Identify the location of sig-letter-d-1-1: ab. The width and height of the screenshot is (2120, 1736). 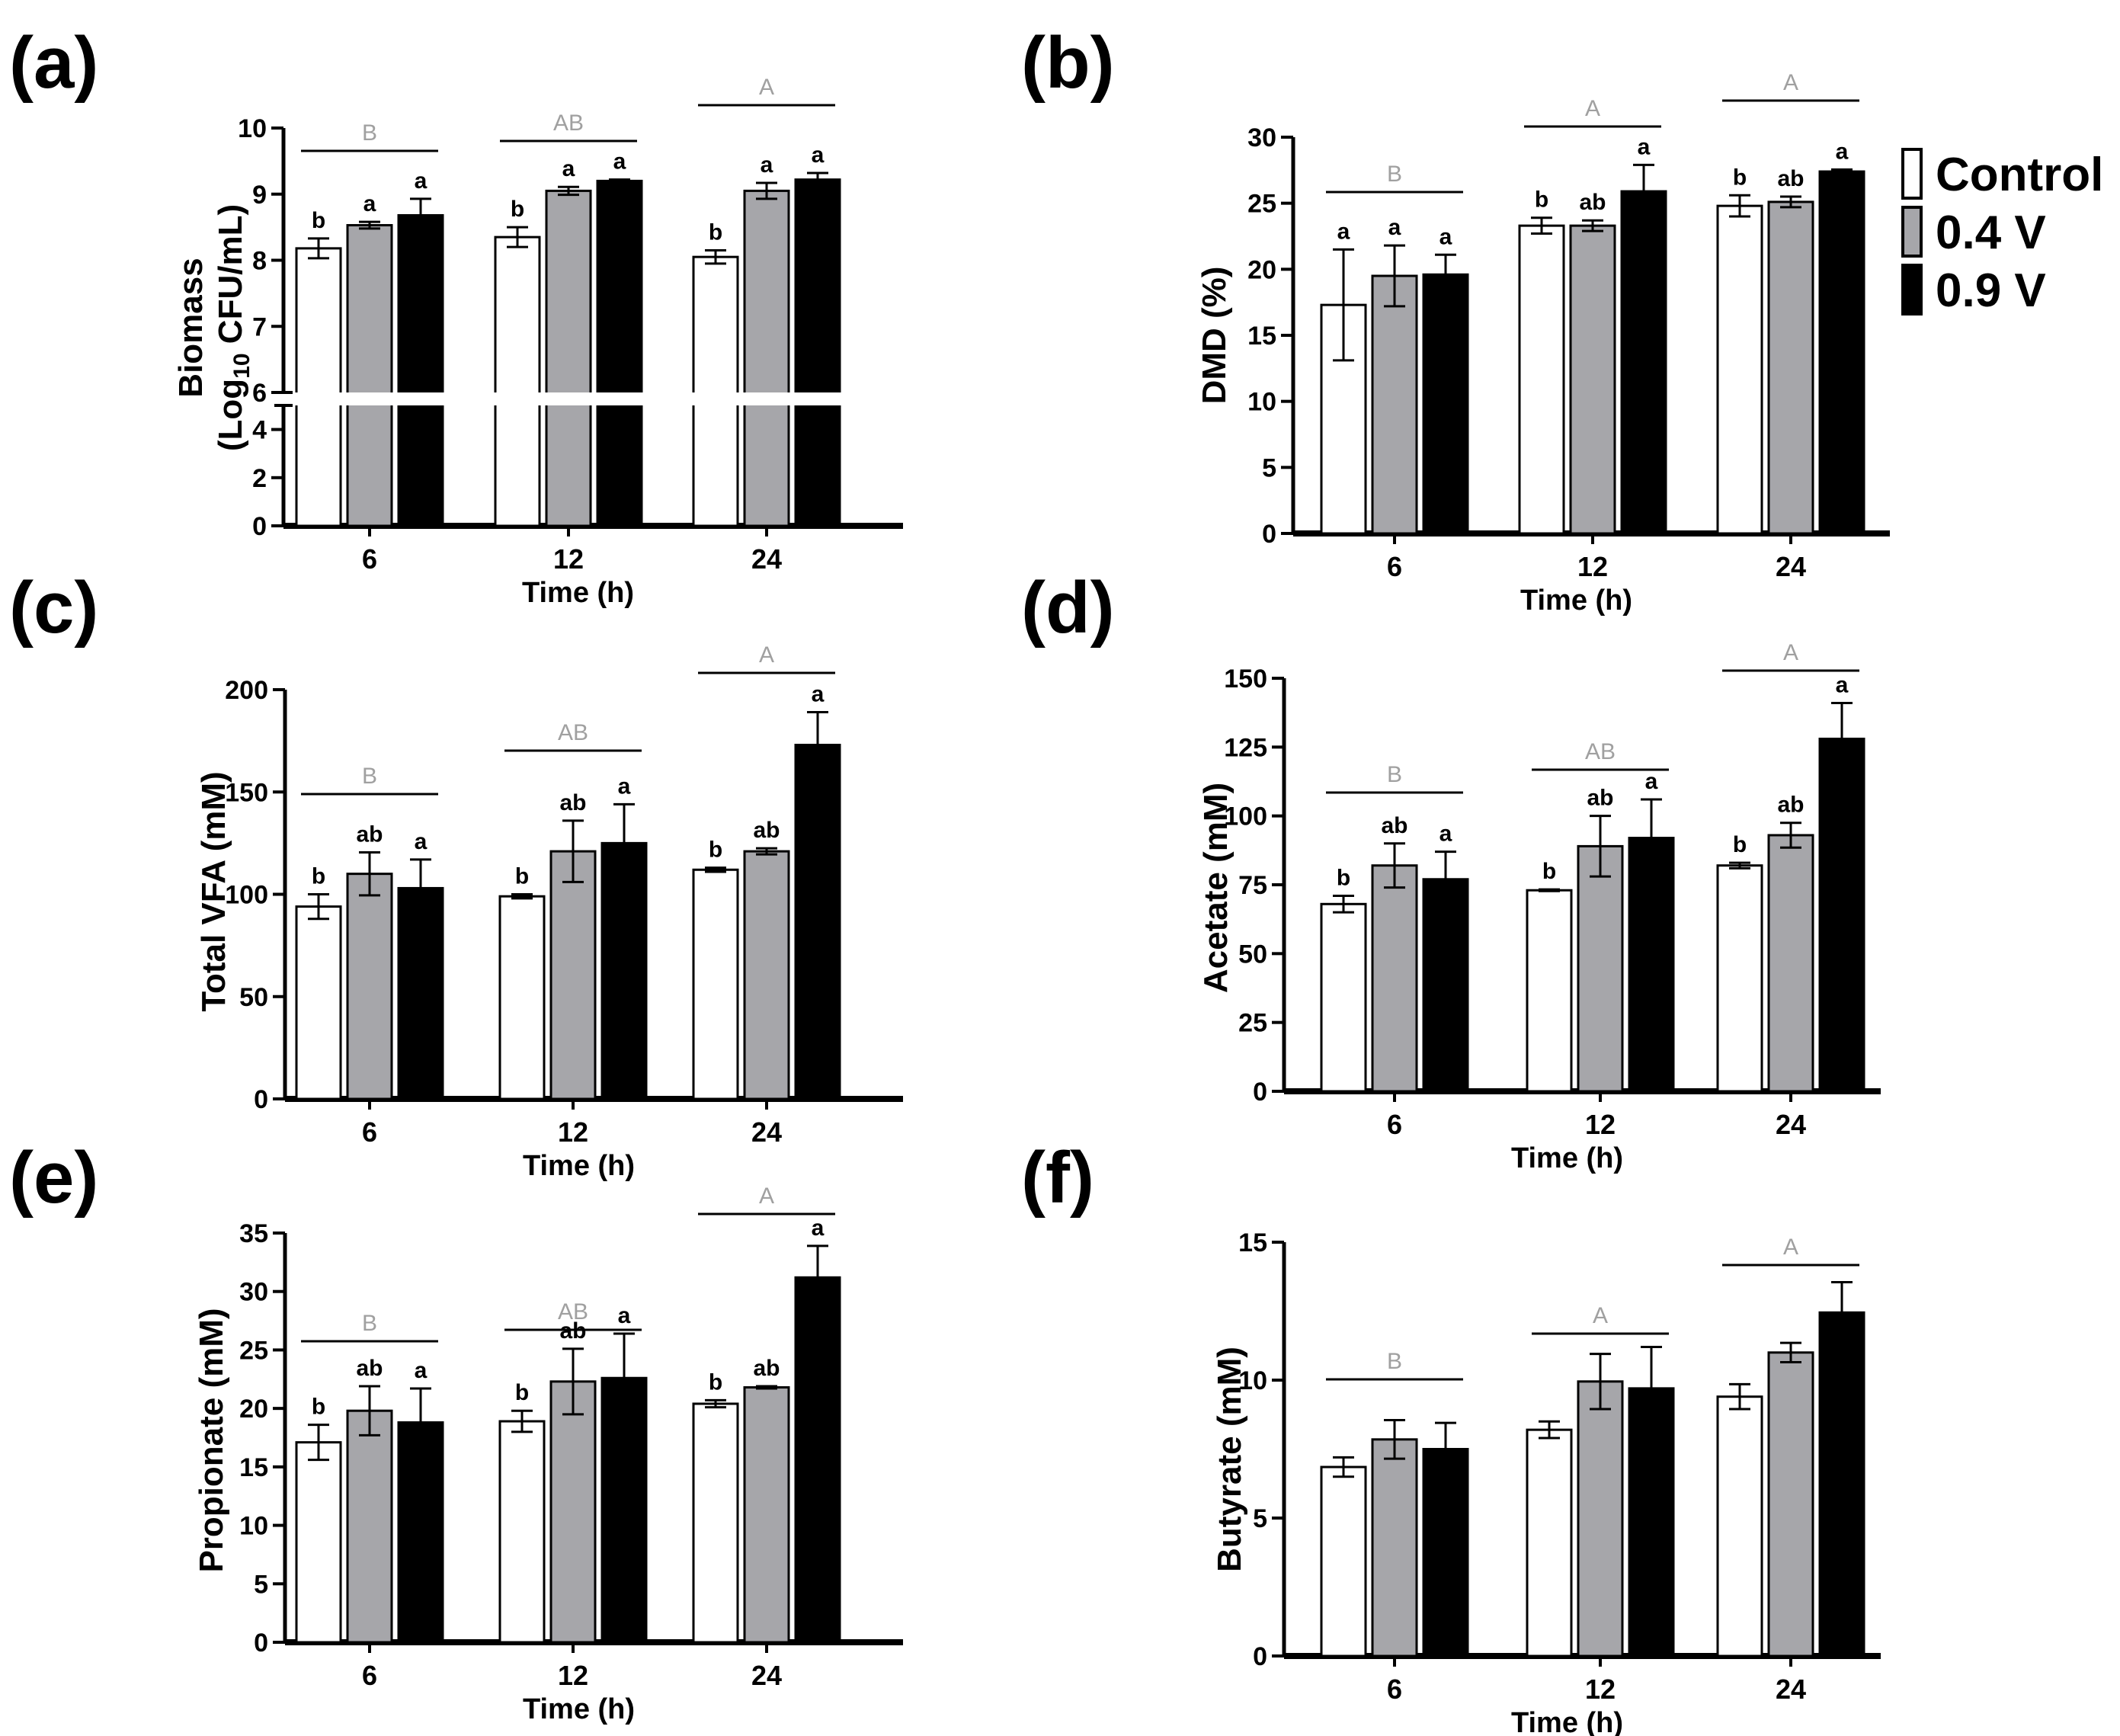
(1600, 798).